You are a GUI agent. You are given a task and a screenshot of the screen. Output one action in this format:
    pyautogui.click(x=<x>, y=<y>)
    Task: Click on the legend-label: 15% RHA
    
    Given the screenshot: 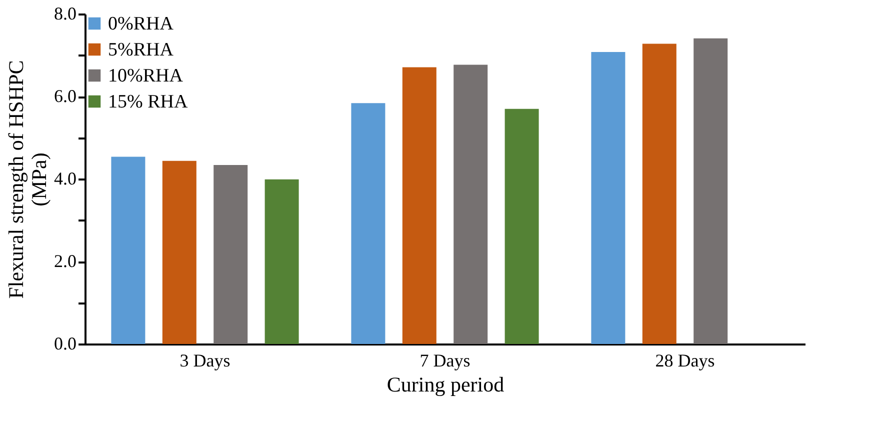 What is the action you would take?
    pyautogui.click(x=148, y=102)
    